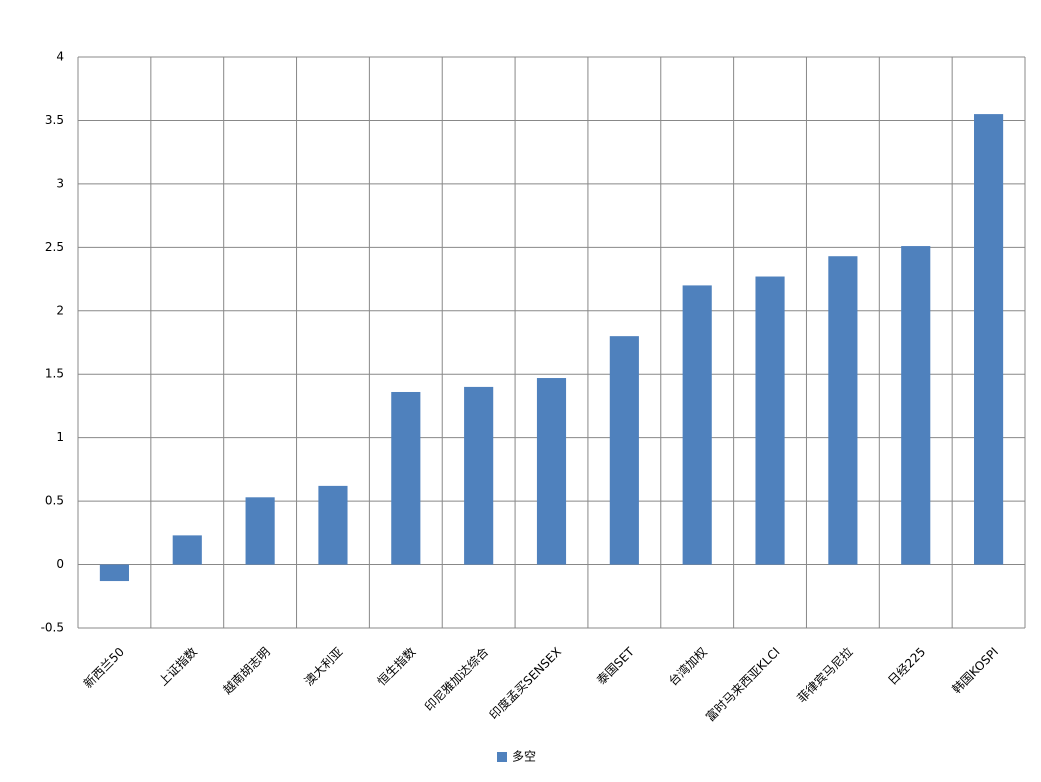  What do you see at coordinates (54, 247) in the screenshot?
I see `y-tick-label: 2.5` at bounding box center [54, 247].